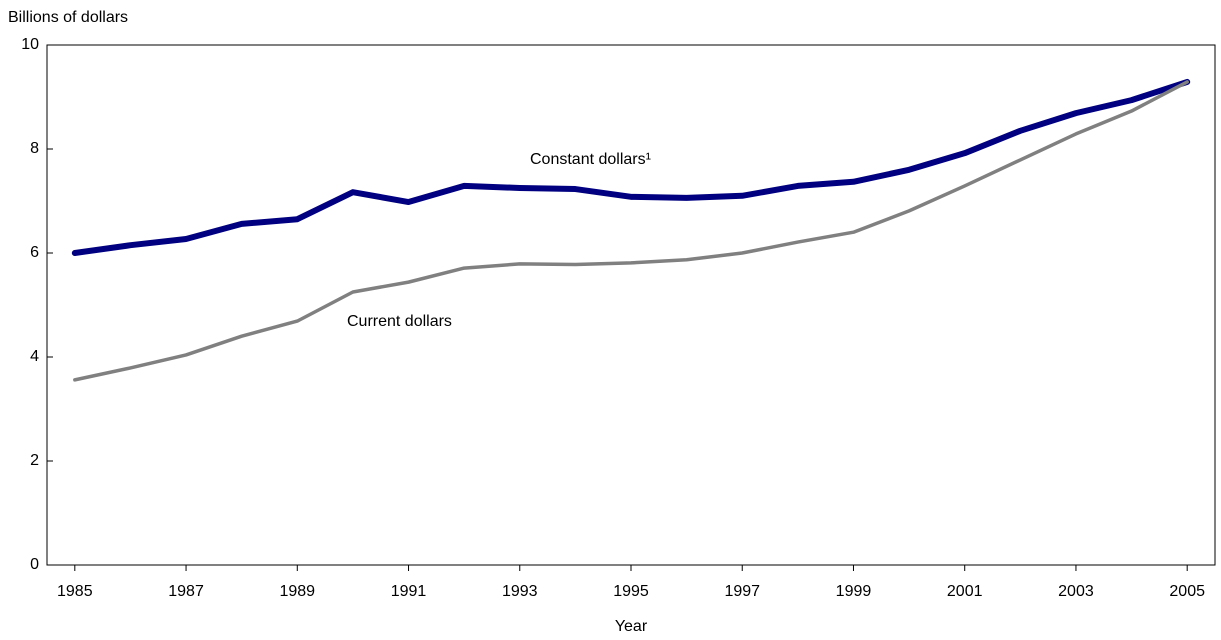  I want to click on x-tick-label: 1993, so click(520, 591).